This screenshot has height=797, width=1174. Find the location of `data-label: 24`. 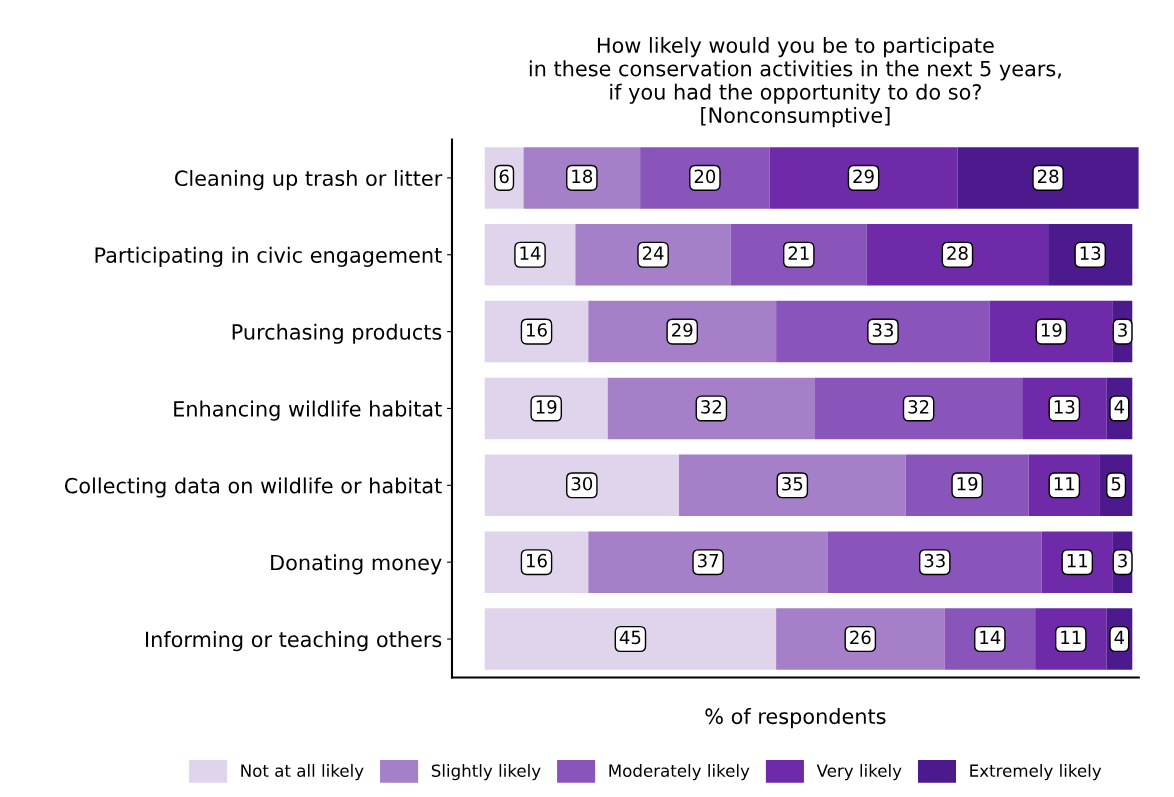

data-label: 24 is located at coordinates (653, 253).